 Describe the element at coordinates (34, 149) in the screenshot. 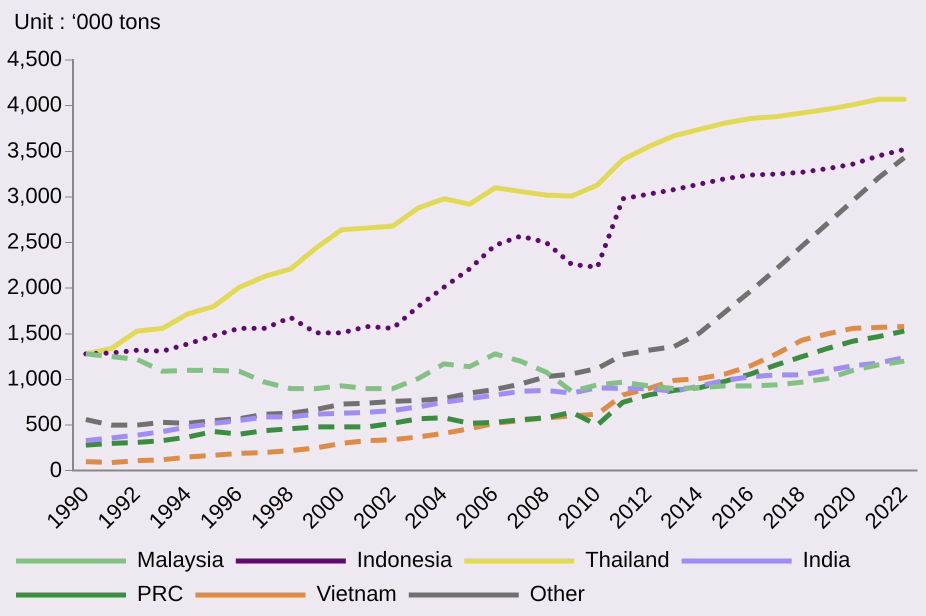

I see `y-tick-label: 3,500` at that location.